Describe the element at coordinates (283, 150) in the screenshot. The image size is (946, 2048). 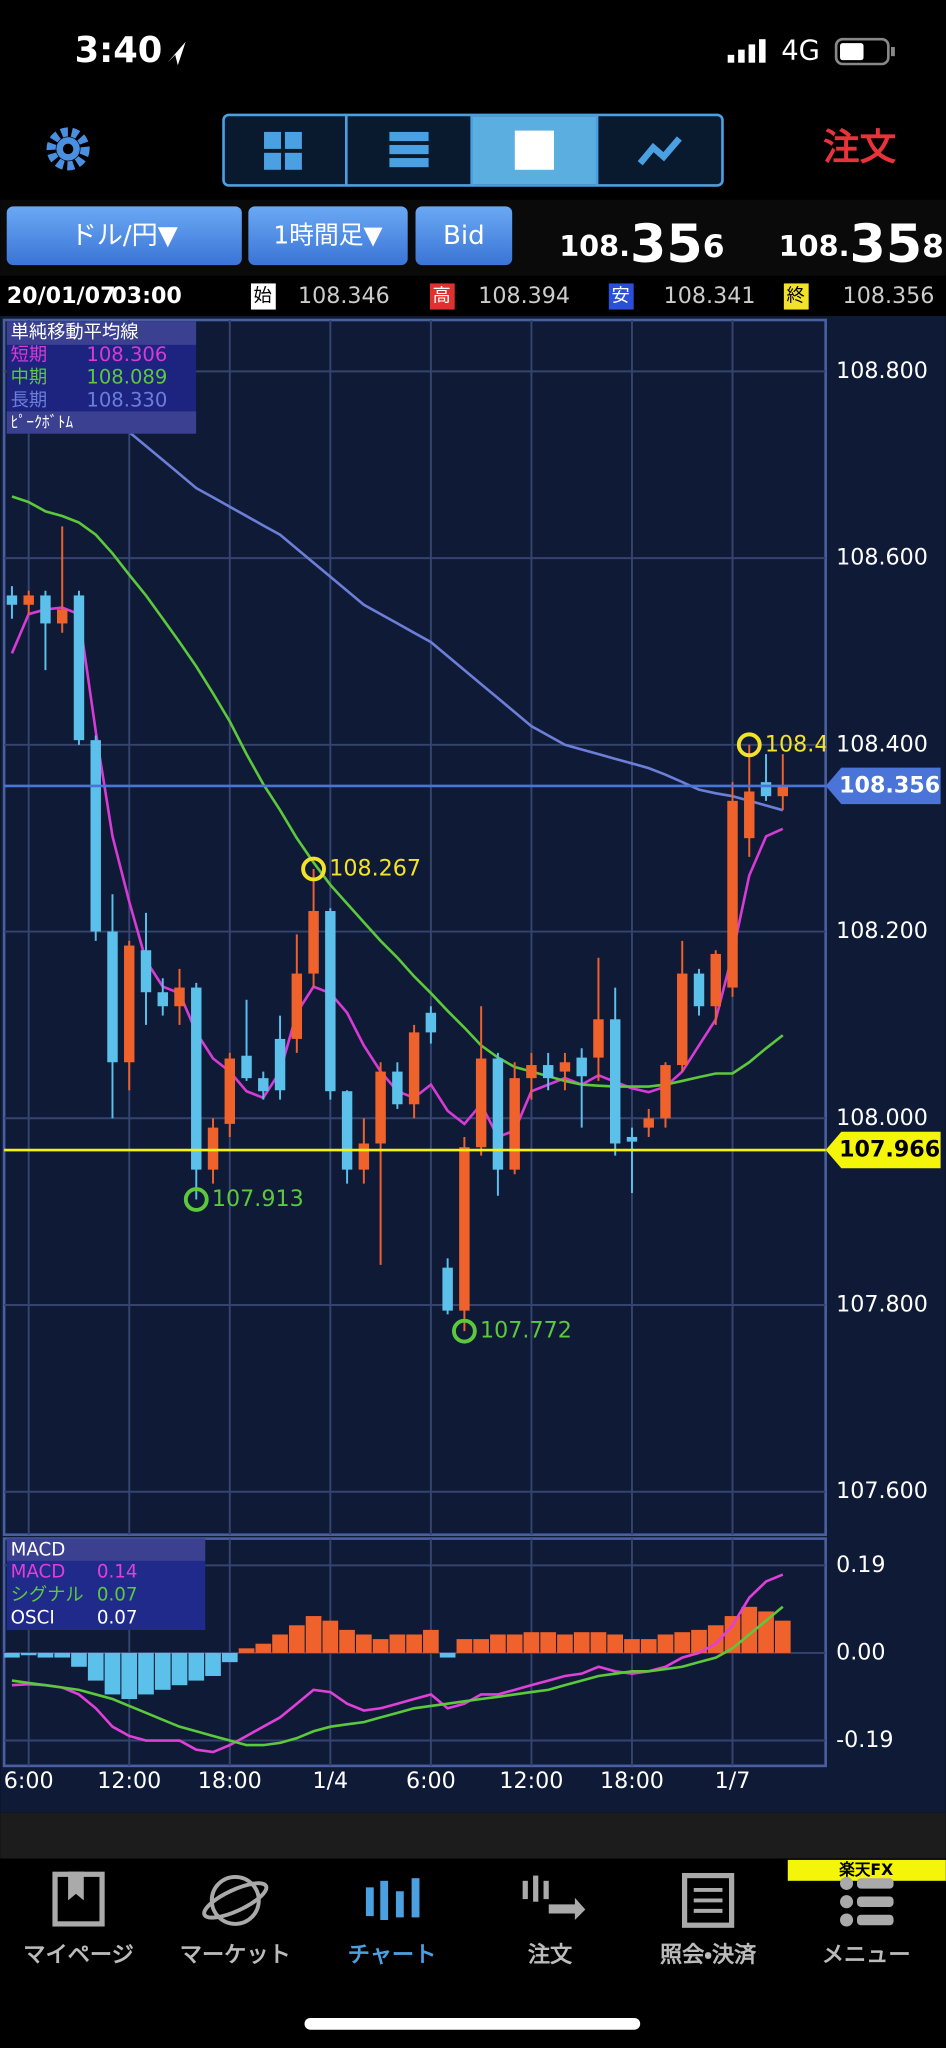
I see `layout-quad-button` at that location.